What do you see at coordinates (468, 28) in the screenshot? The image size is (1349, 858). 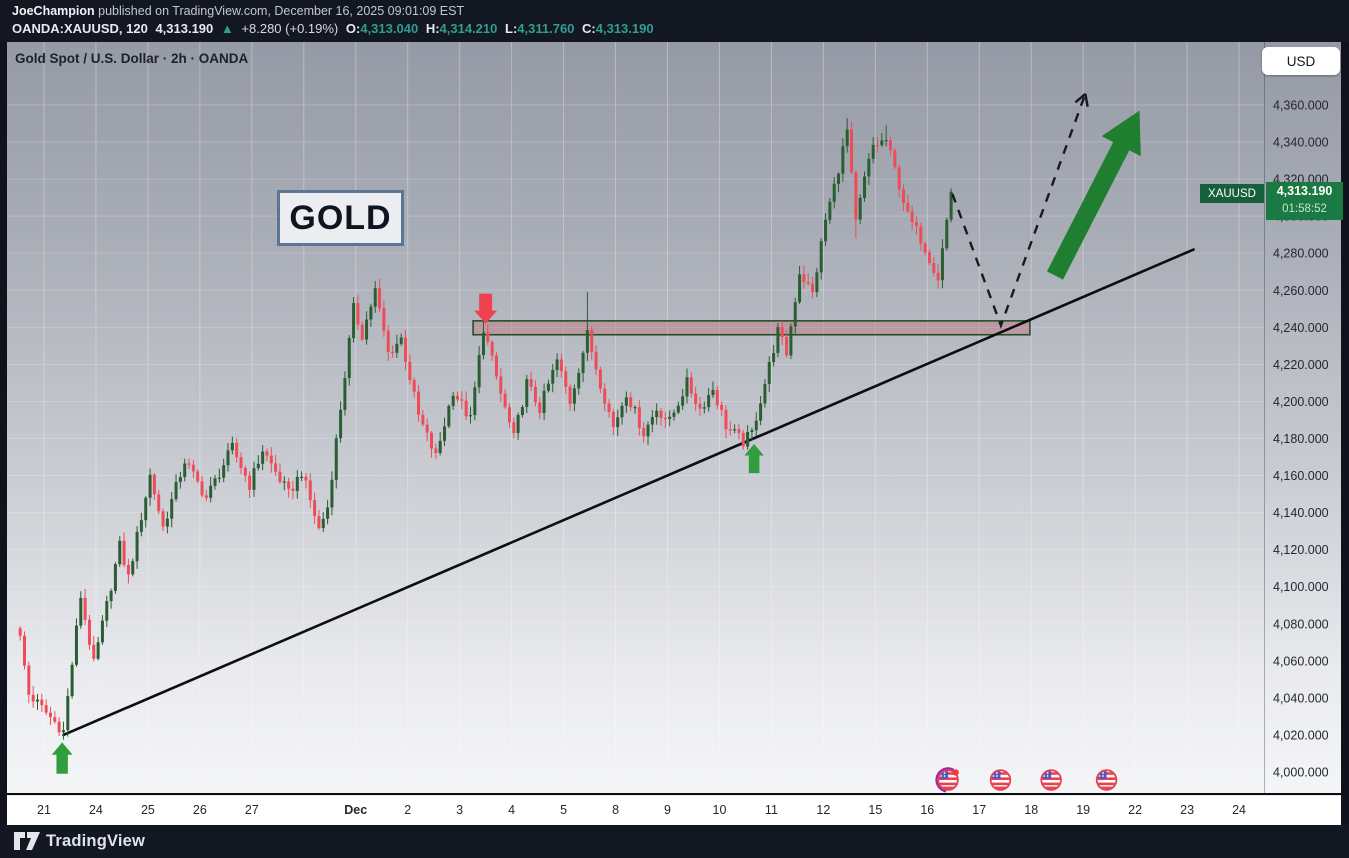 I see `high-value: 4,314.210` at bounding box center [468, 28].